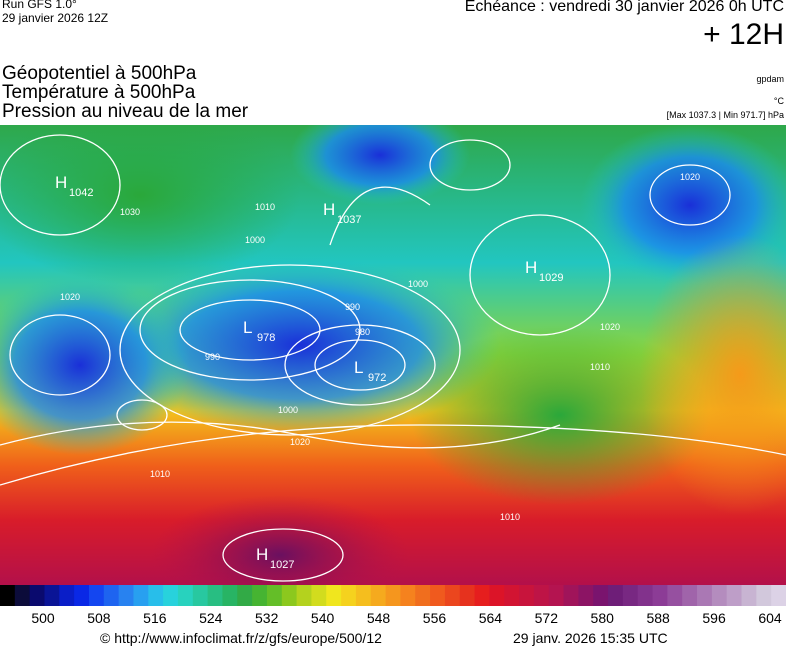 The height and width of the screenshot is (648, 786). I want to click on unit: gpdam, so click(770, 79).